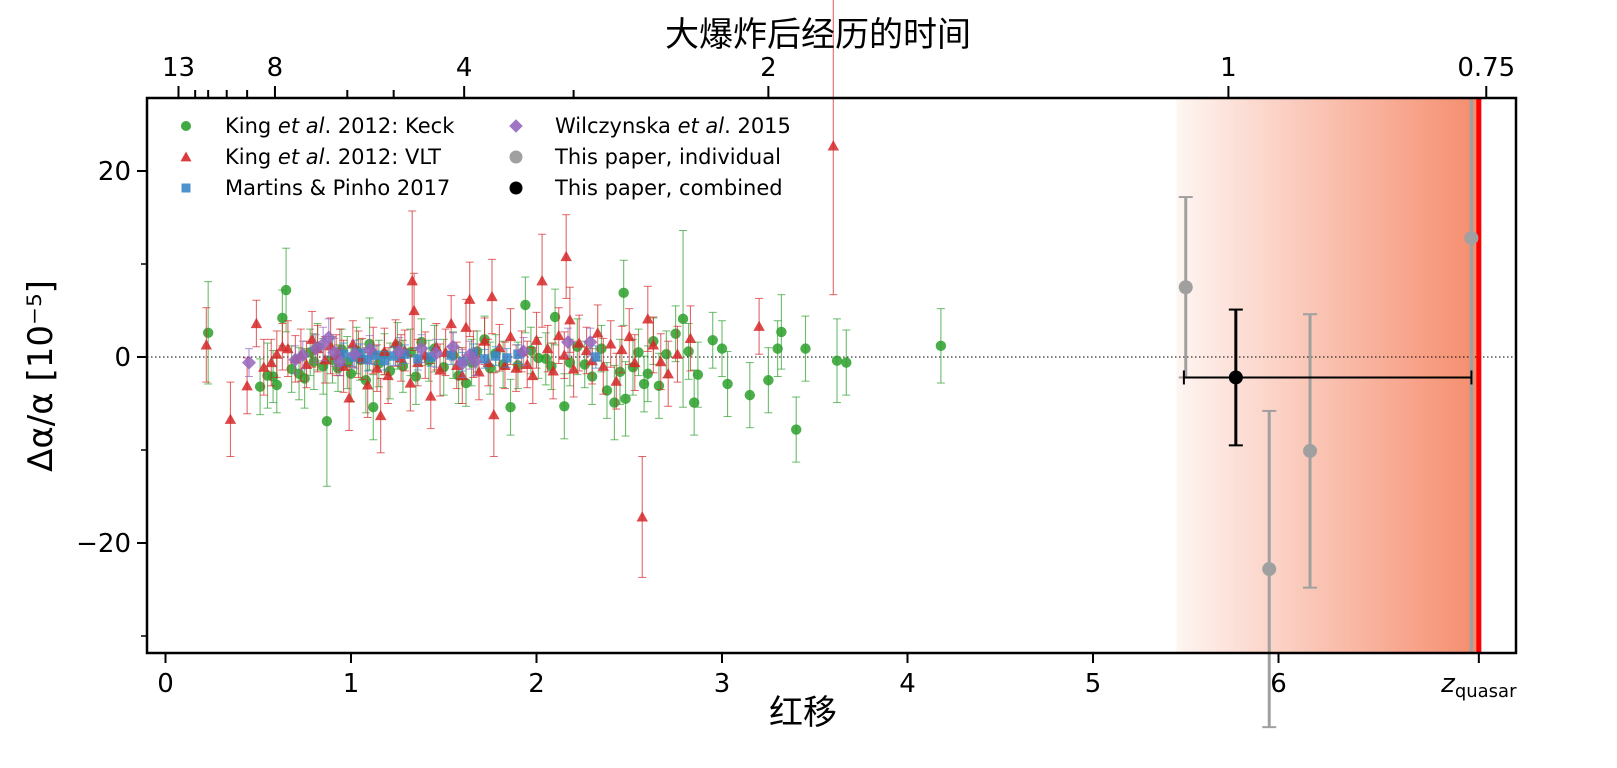 Image resolution: width=1617 pixels, height=768 pixels. Describe the element at coordinates (1228, 68) in the screenshot. I see `top-tick-label: 1` at that location.